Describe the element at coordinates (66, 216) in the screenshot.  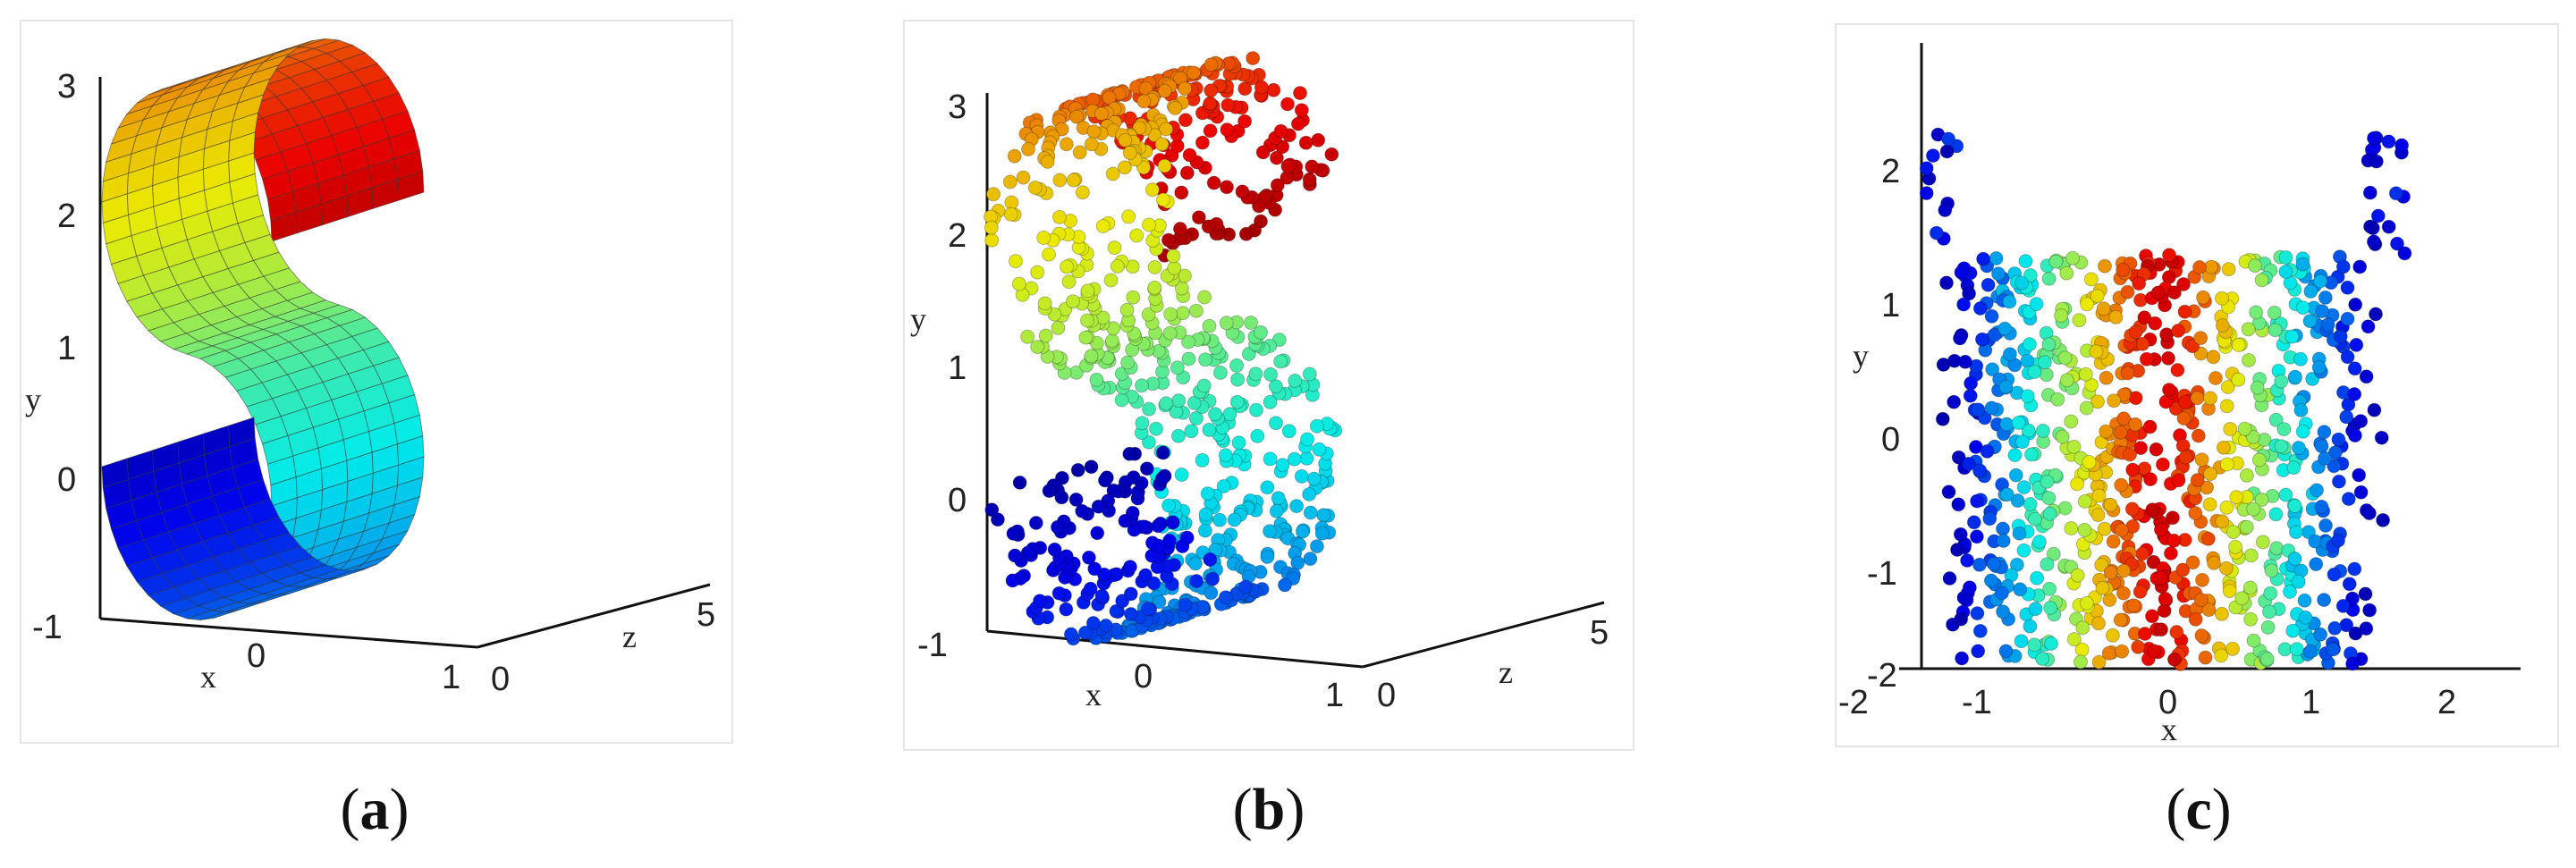
I see `y-tick-label: 2` at that location.